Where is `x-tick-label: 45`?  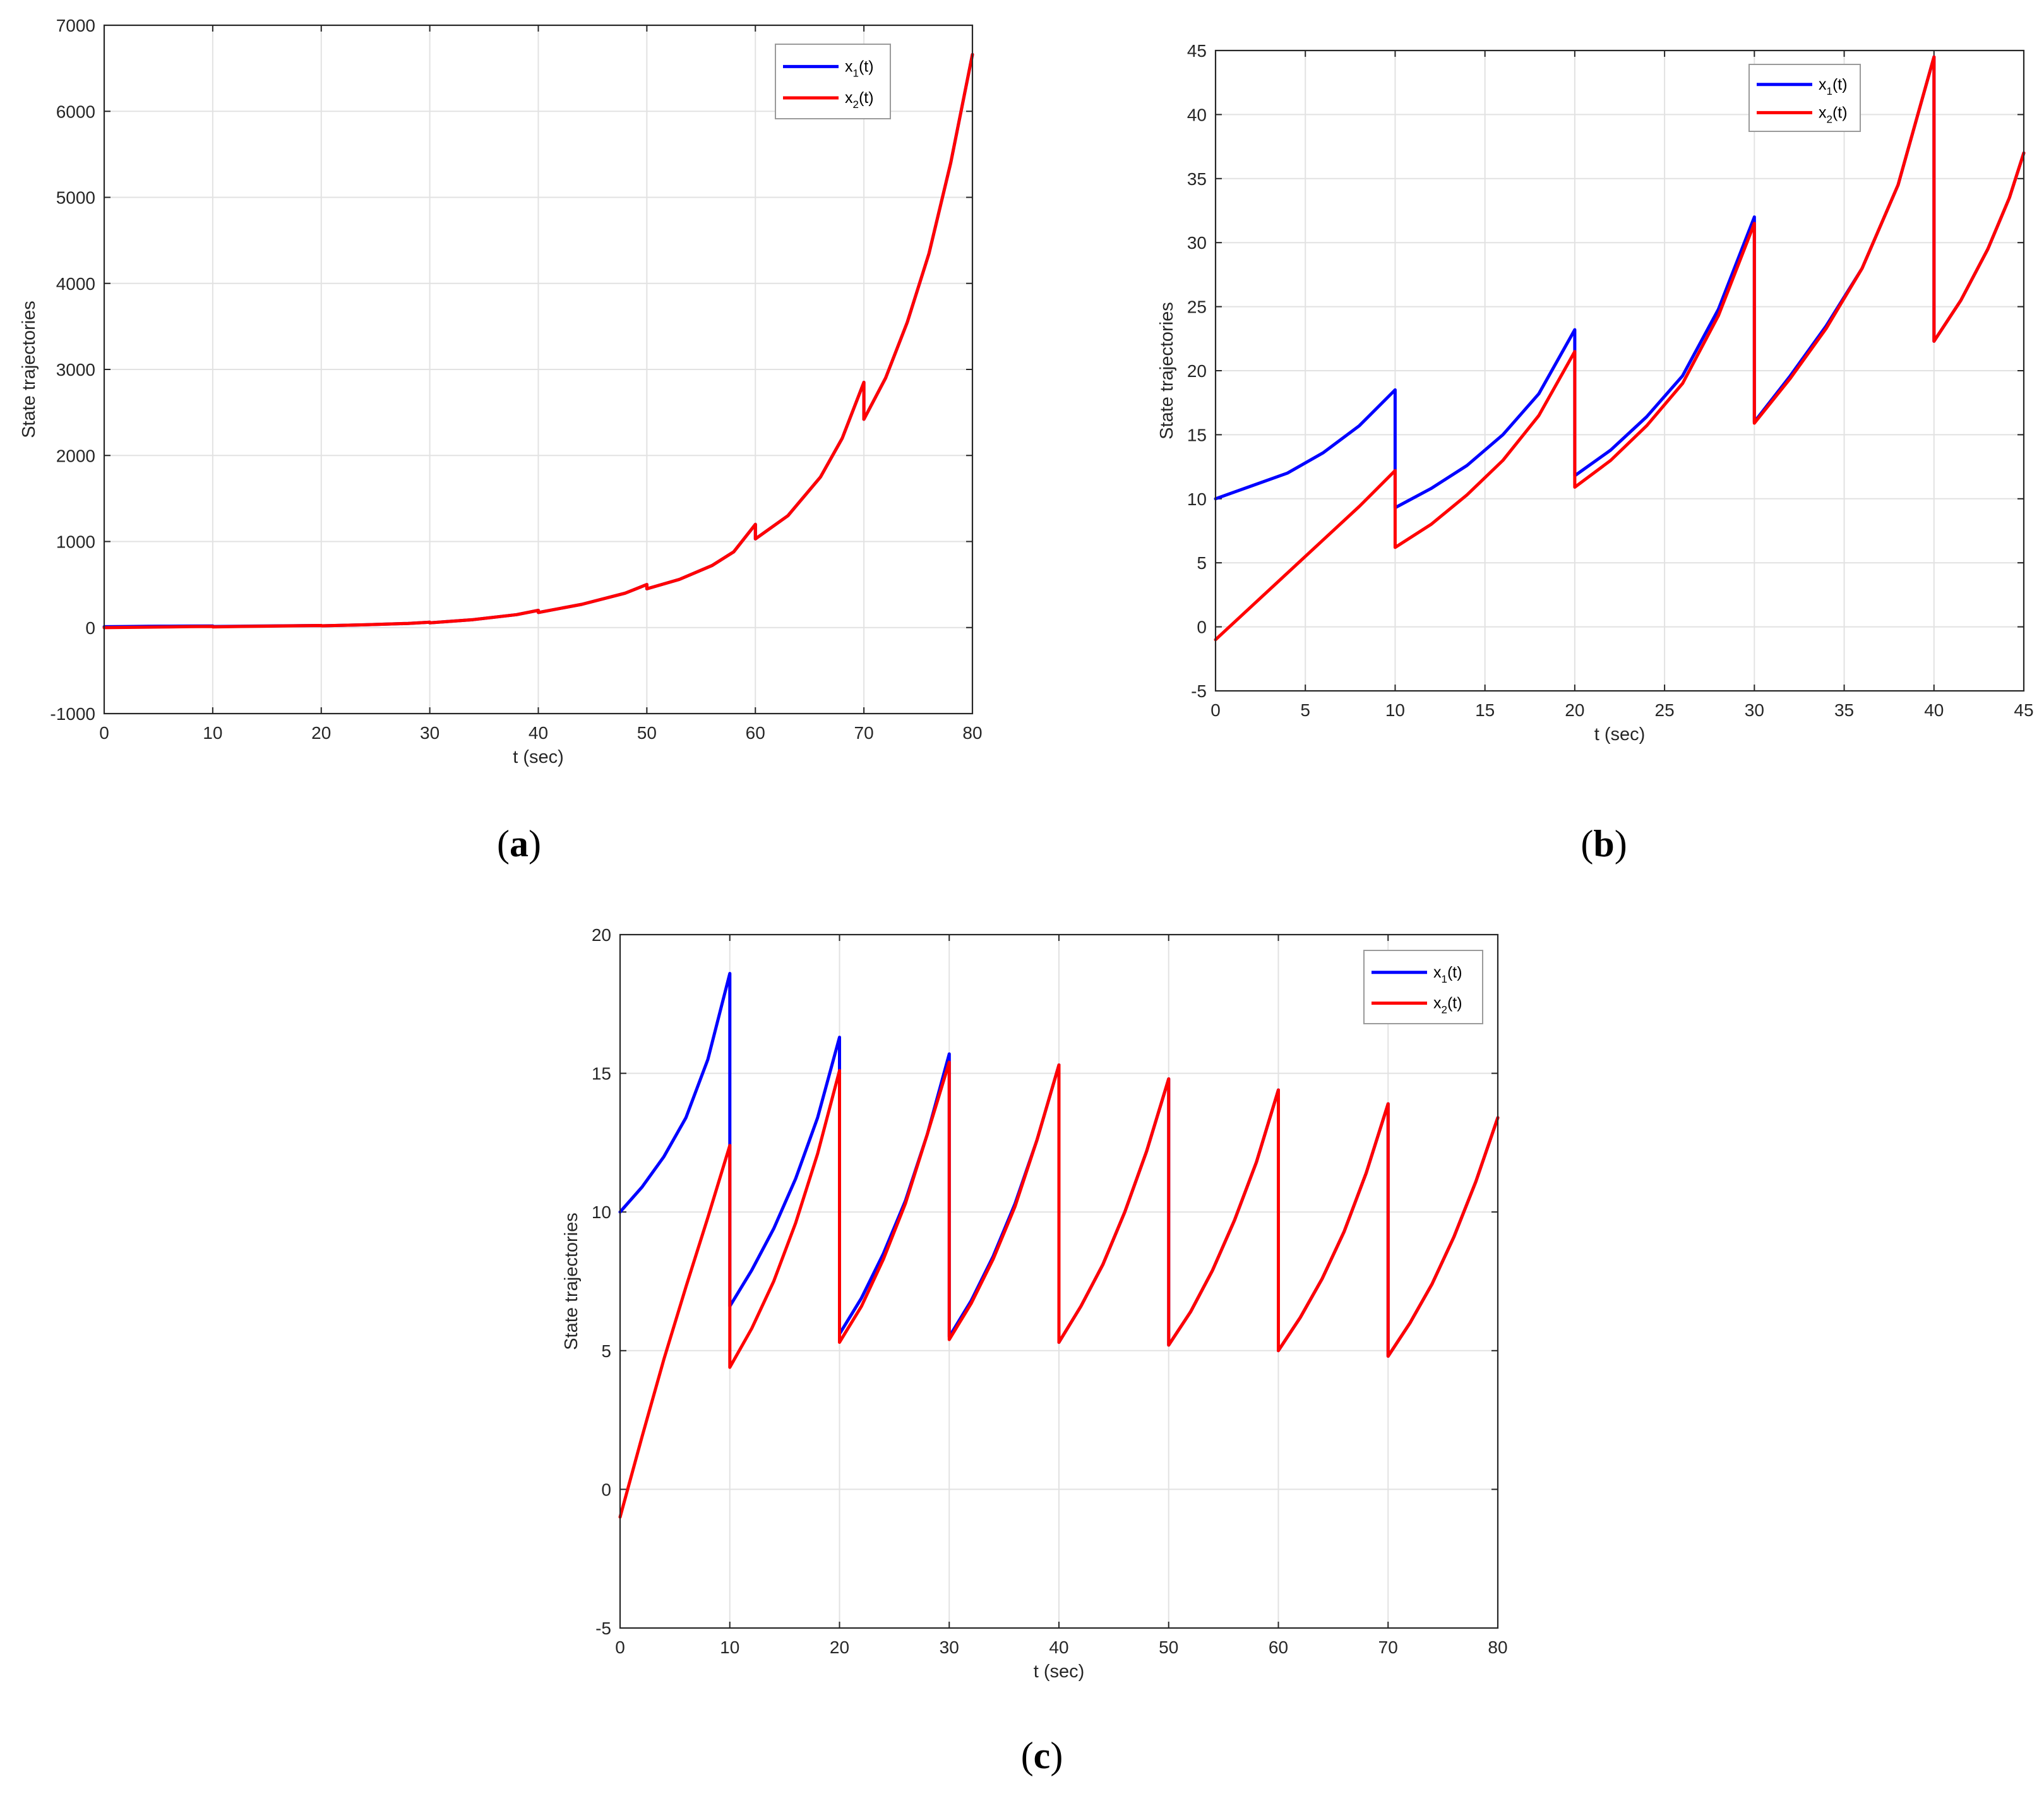 x-tick-label: 45 is located at coordinates (2023, 710).